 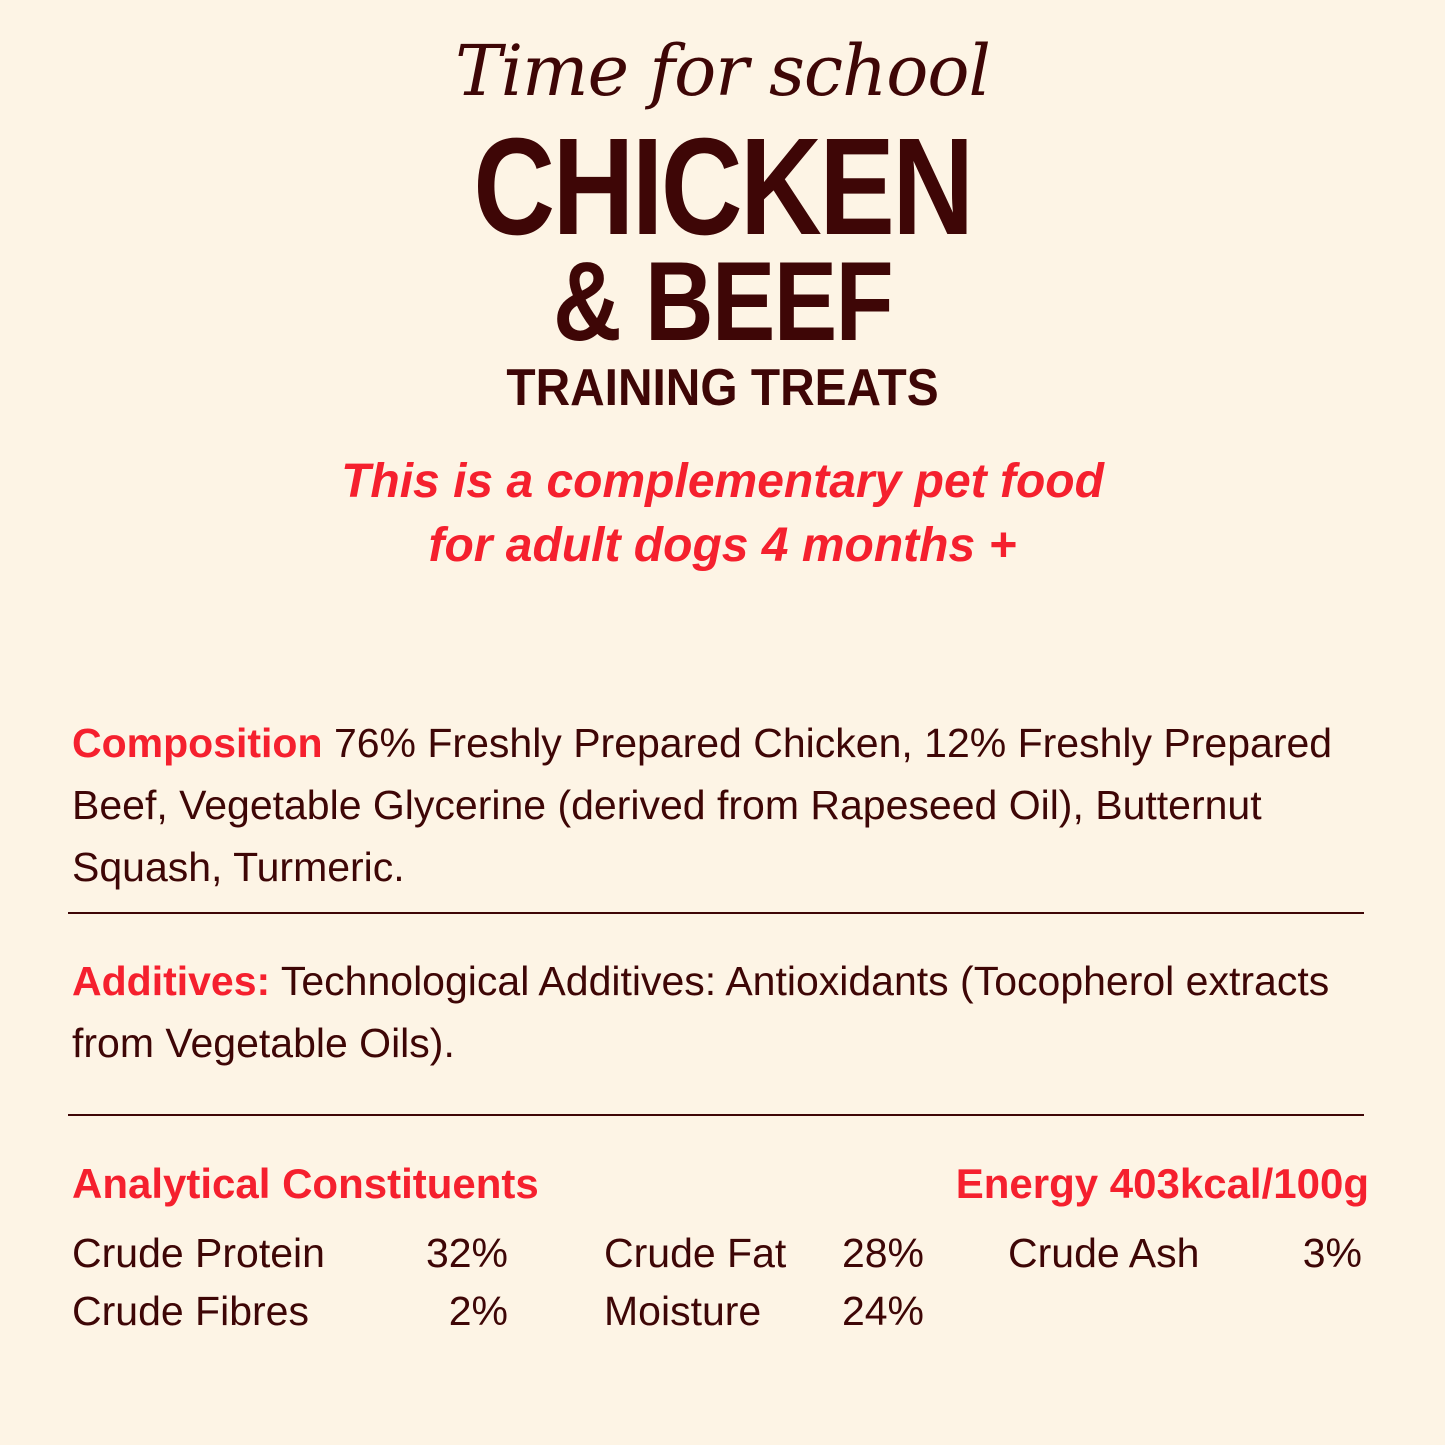 What do you see at coordinates (478, 1311) in the screenshot?
I see `nutrient-value: 2%` at bounding box center [478, 1311].